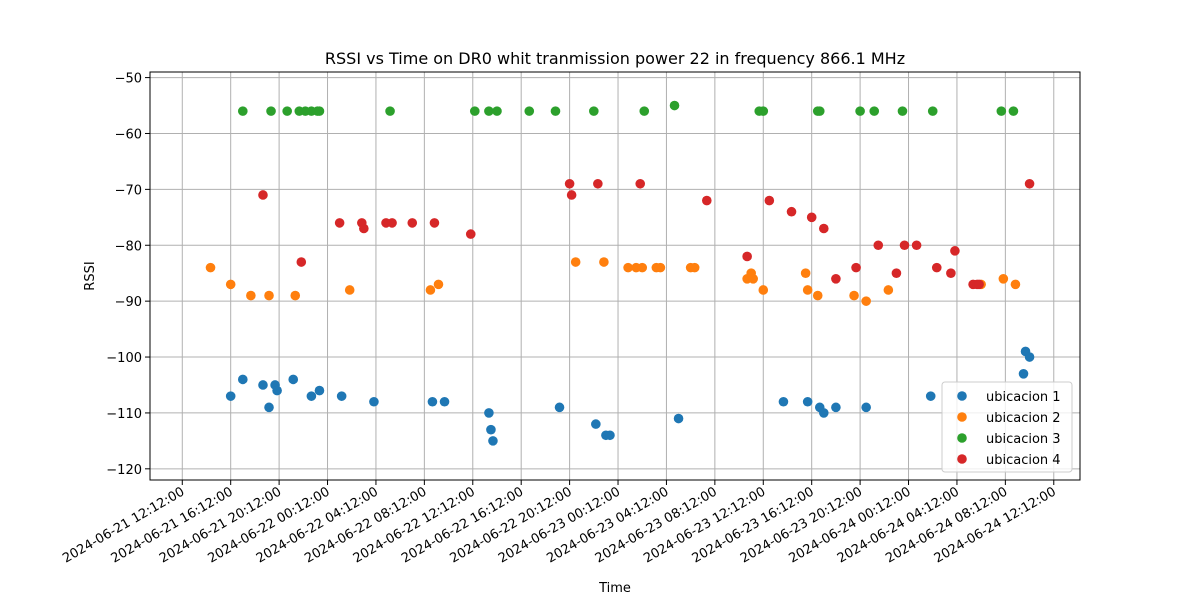  I want to click on legend-label: ubicacion 3, so click(1023, 439).